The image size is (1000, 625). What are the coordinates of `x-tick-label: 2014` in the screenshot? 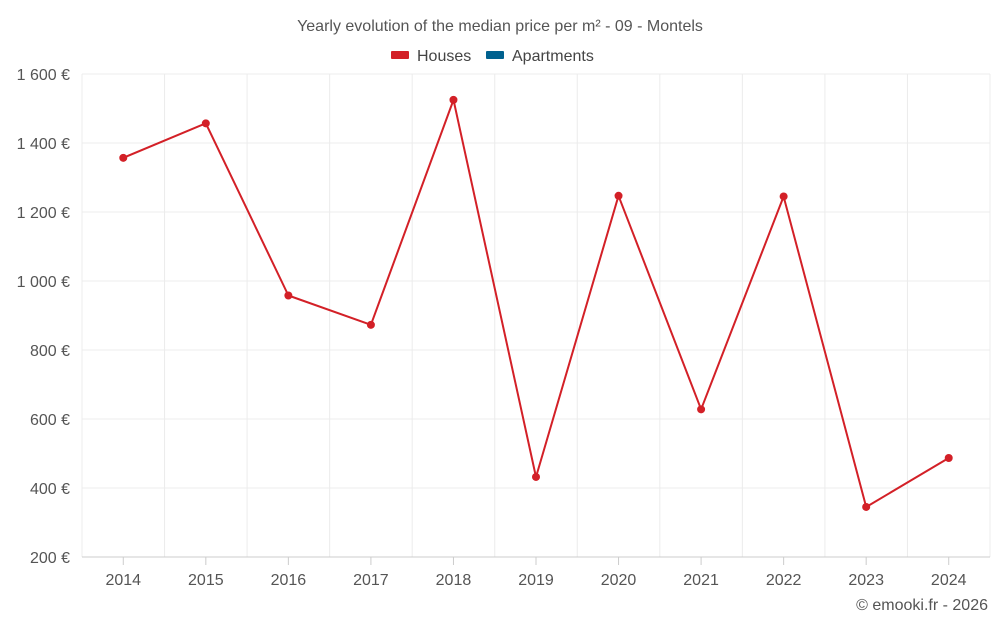 It's located at (123, 580).